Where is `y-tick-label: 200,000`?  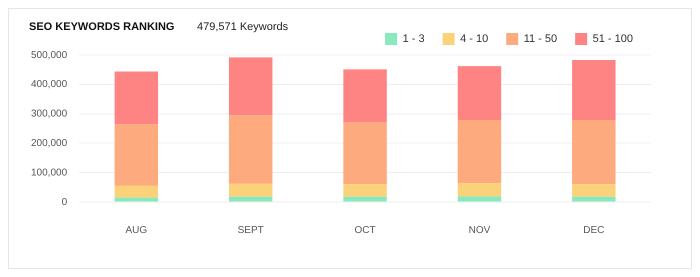 y-tick-label: 200,000 is located at coordinates (49, 143).